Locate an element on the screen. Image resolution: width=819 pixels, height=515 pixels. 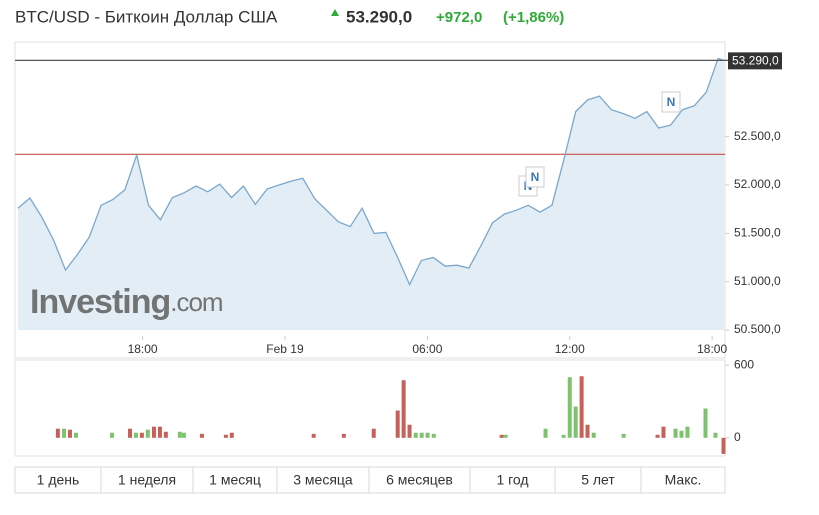
y-tick-label: 52.500,0 is located at coordinates (757, 136).